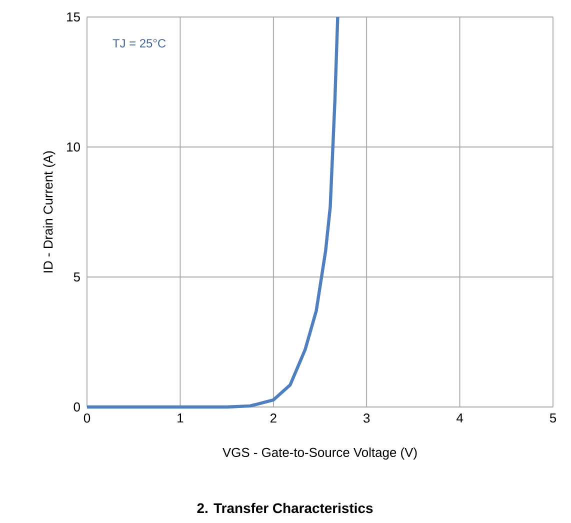 The height and width of the screenshot is (523, 571). What do you see at coordinates (49, 211) in the screenshot?
I see `y-axis-title: ID - Drain Current (A)` at bounding box center [49, 211].